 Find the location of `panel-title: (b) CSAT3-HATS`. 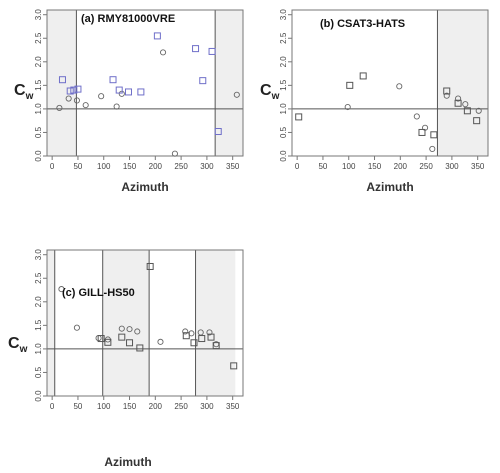

panel-title: (b) CSAT3-HATS is located at coordinates (362, 24).